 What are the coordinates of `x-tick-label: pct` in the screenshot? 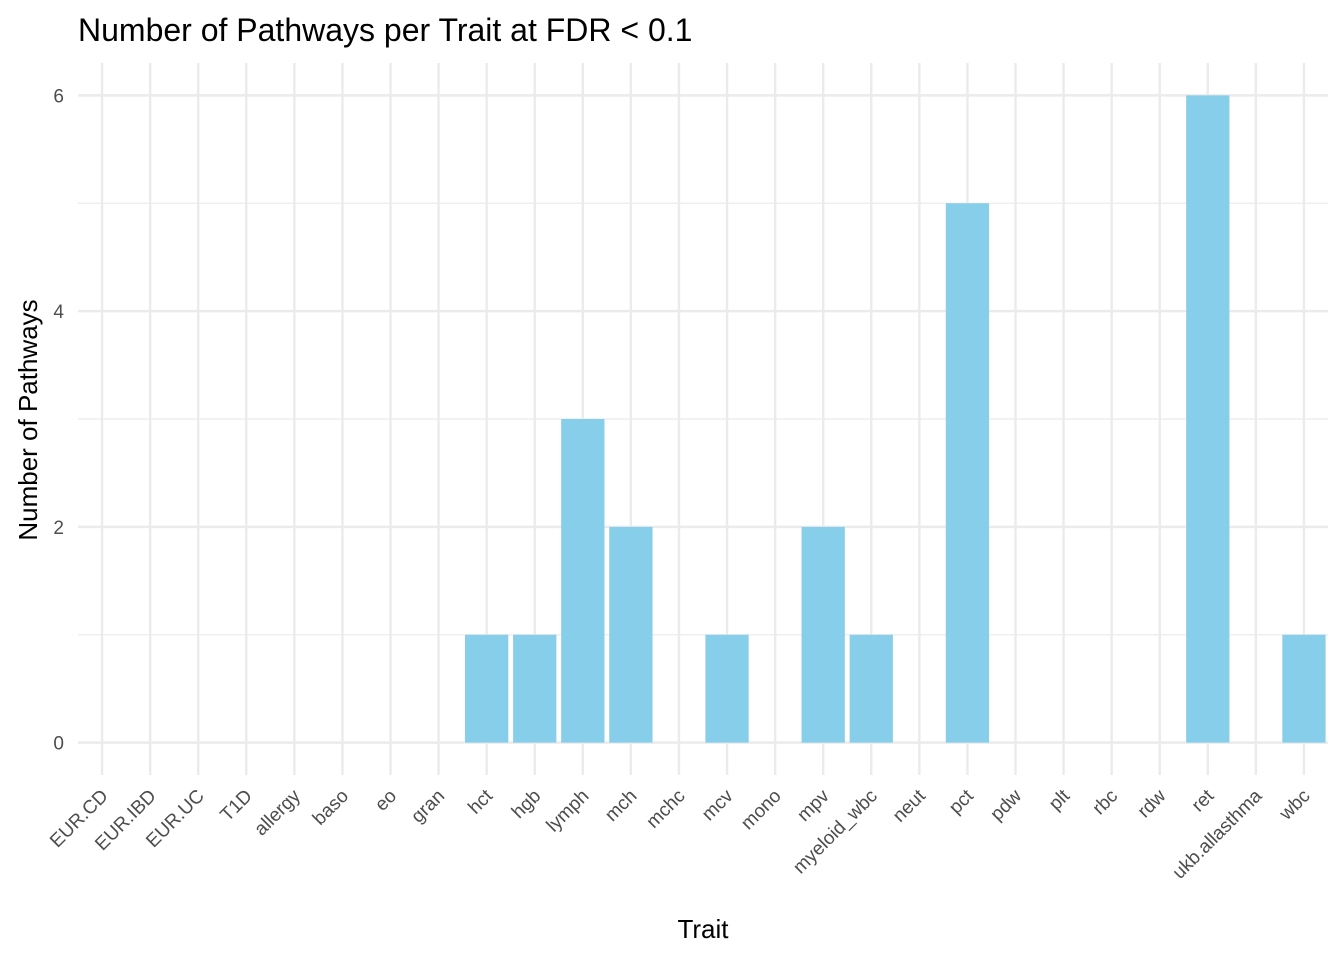 It's located at (961, 801).